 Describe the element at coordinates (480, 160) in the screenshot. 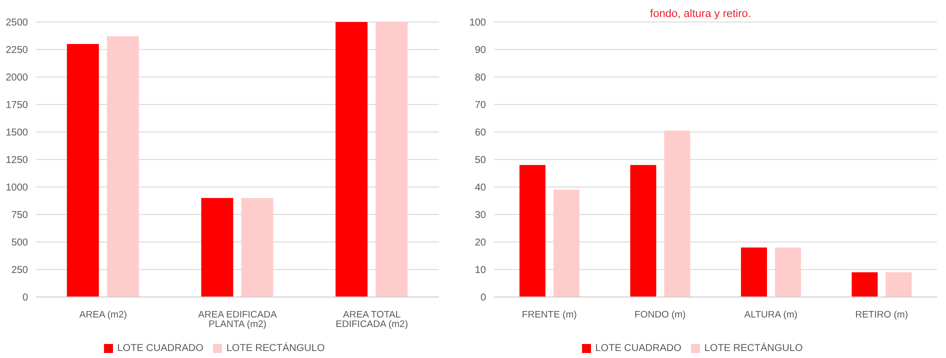

I see `y-tick-label: 50` at that location.